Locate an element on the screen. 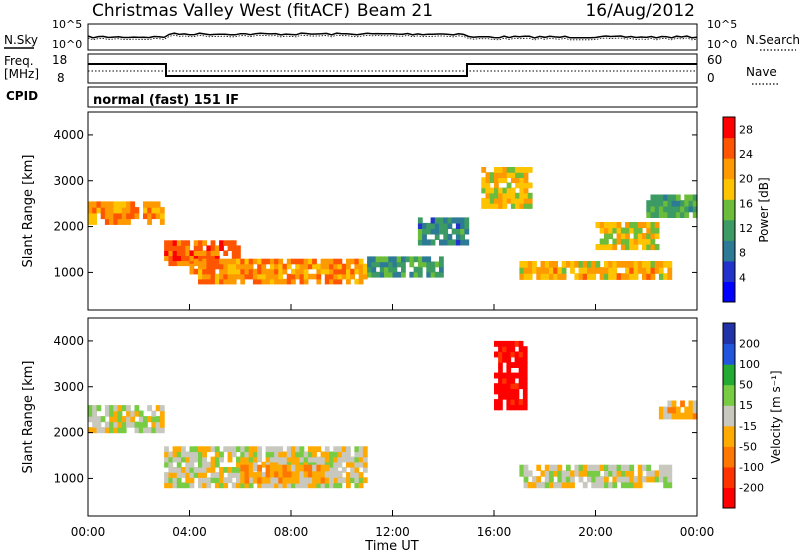 The height and width of the screenshot is (554, 800). colorbar-tick-label: 4 is located at coordinates (742, 277).